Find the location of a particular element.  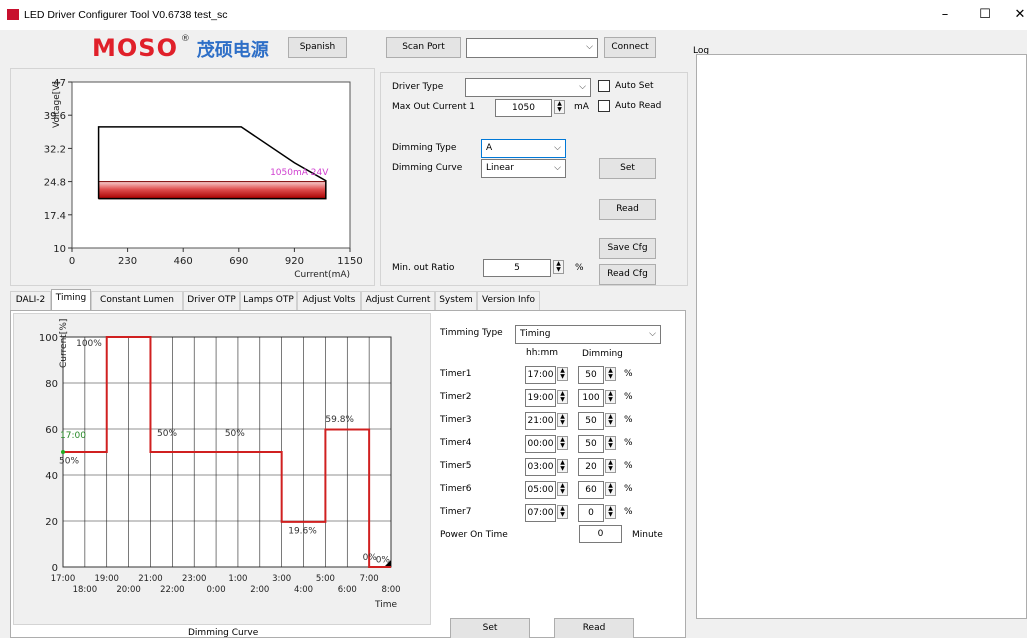

dimming-type-label: Dimming Type is located at coordinates (424, 148).